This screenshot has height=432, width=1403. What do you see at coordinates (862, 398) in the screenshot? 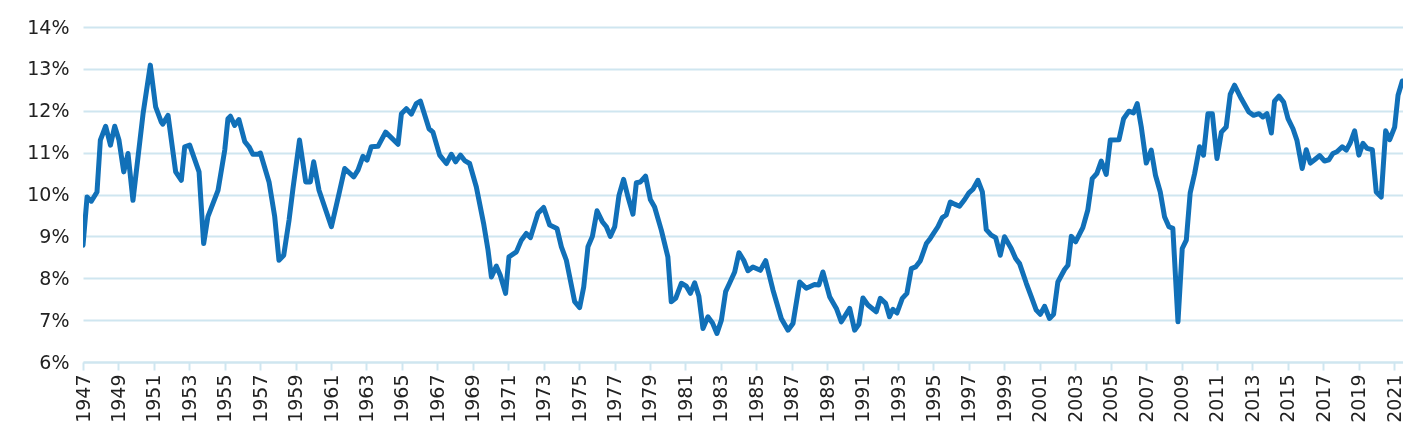
I see `x-tick-label: 1991` at bounding box center [862, 398].